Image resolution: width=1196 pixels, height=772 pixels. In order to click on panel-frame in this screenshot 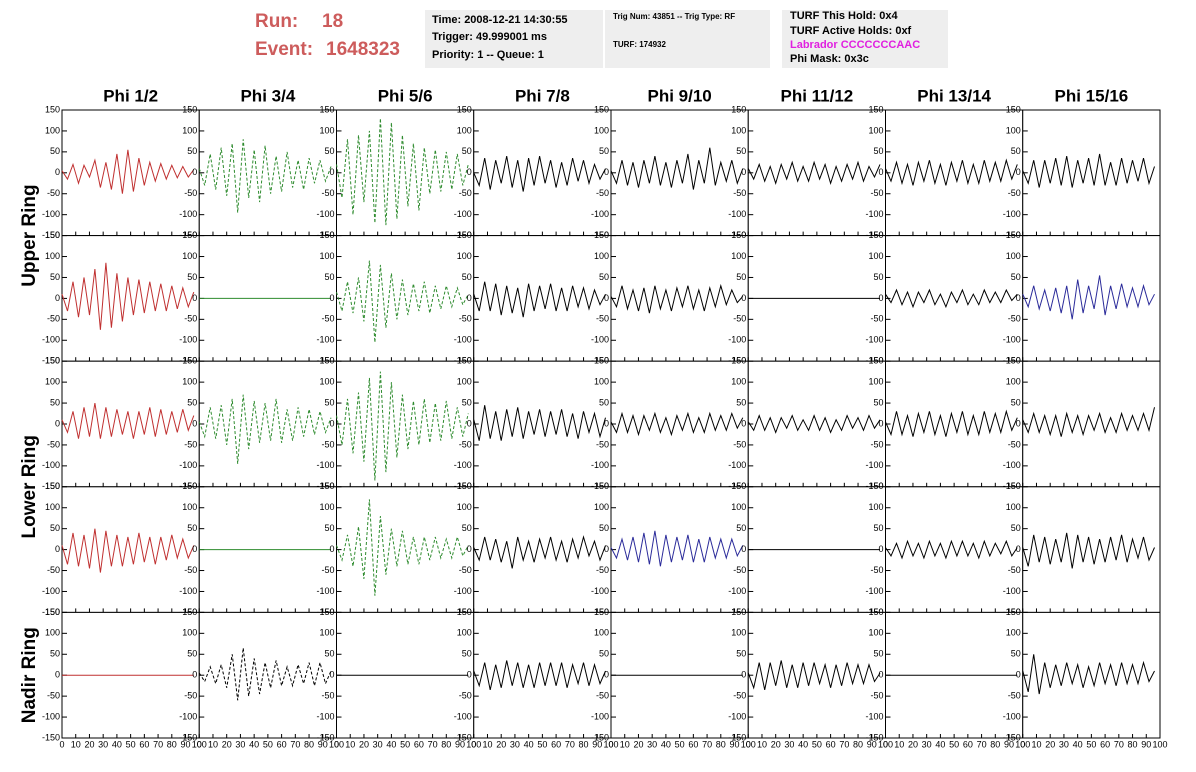, I will do `click(542, 173)`.